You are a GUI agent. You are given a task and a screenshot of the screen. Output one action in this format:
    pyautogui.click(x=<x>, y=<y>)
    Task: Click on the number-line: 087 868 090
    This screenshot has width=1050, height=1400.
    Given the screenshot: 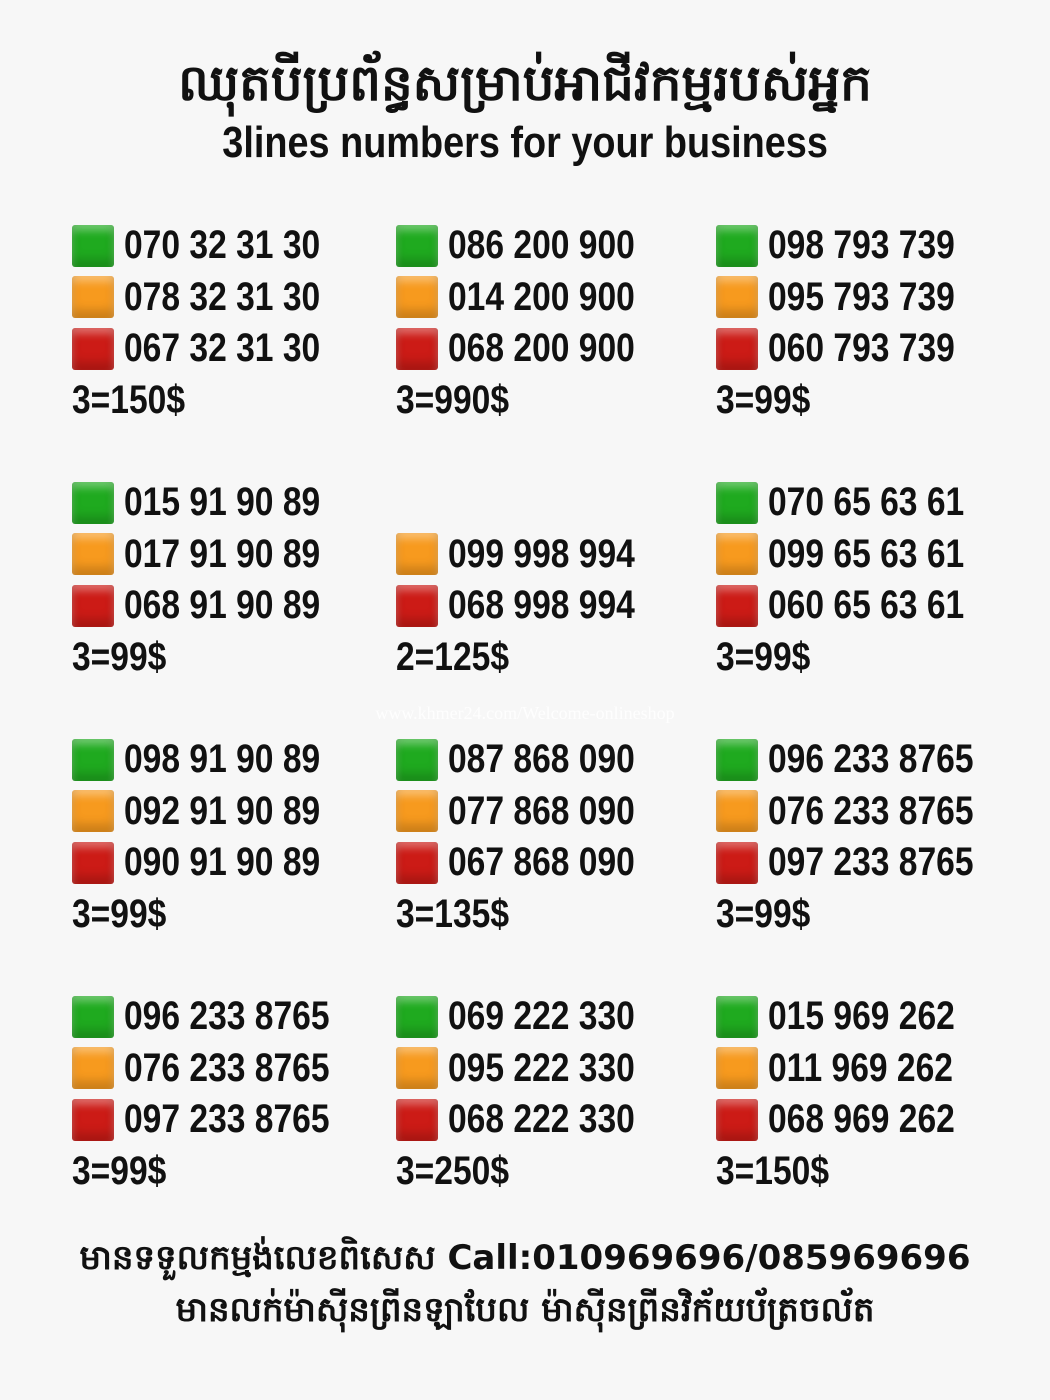 What is the action you would take?
    pyautogui.click(x=556, y=760)
    